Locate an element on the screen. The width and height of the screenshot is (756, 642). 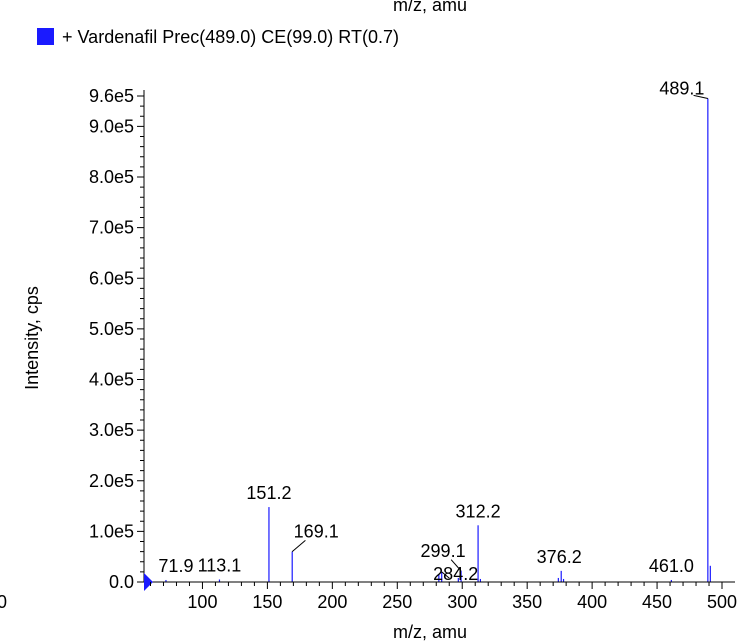
x-tick-label: 350 is located at coordinates (527, 602).